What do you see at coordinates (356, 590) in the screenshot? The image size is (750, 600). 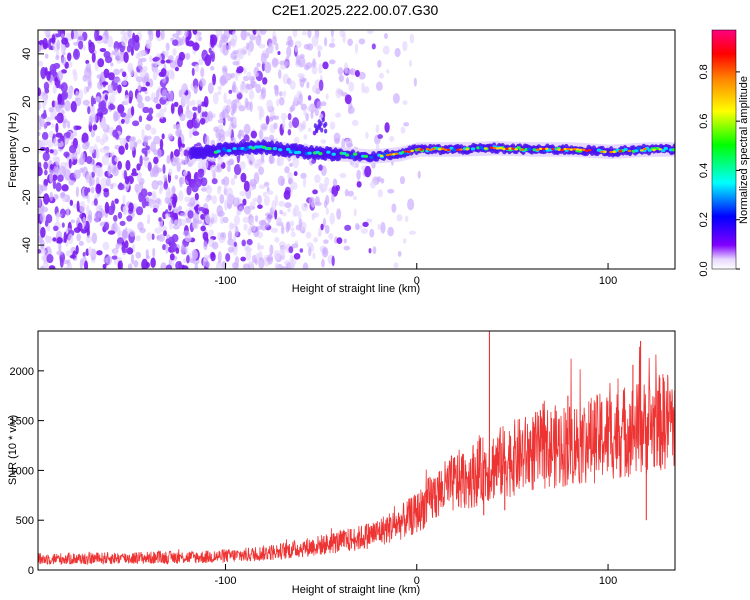 I see `snr-x-label: Height of straight line (km)` at bounding box center [356, 590].